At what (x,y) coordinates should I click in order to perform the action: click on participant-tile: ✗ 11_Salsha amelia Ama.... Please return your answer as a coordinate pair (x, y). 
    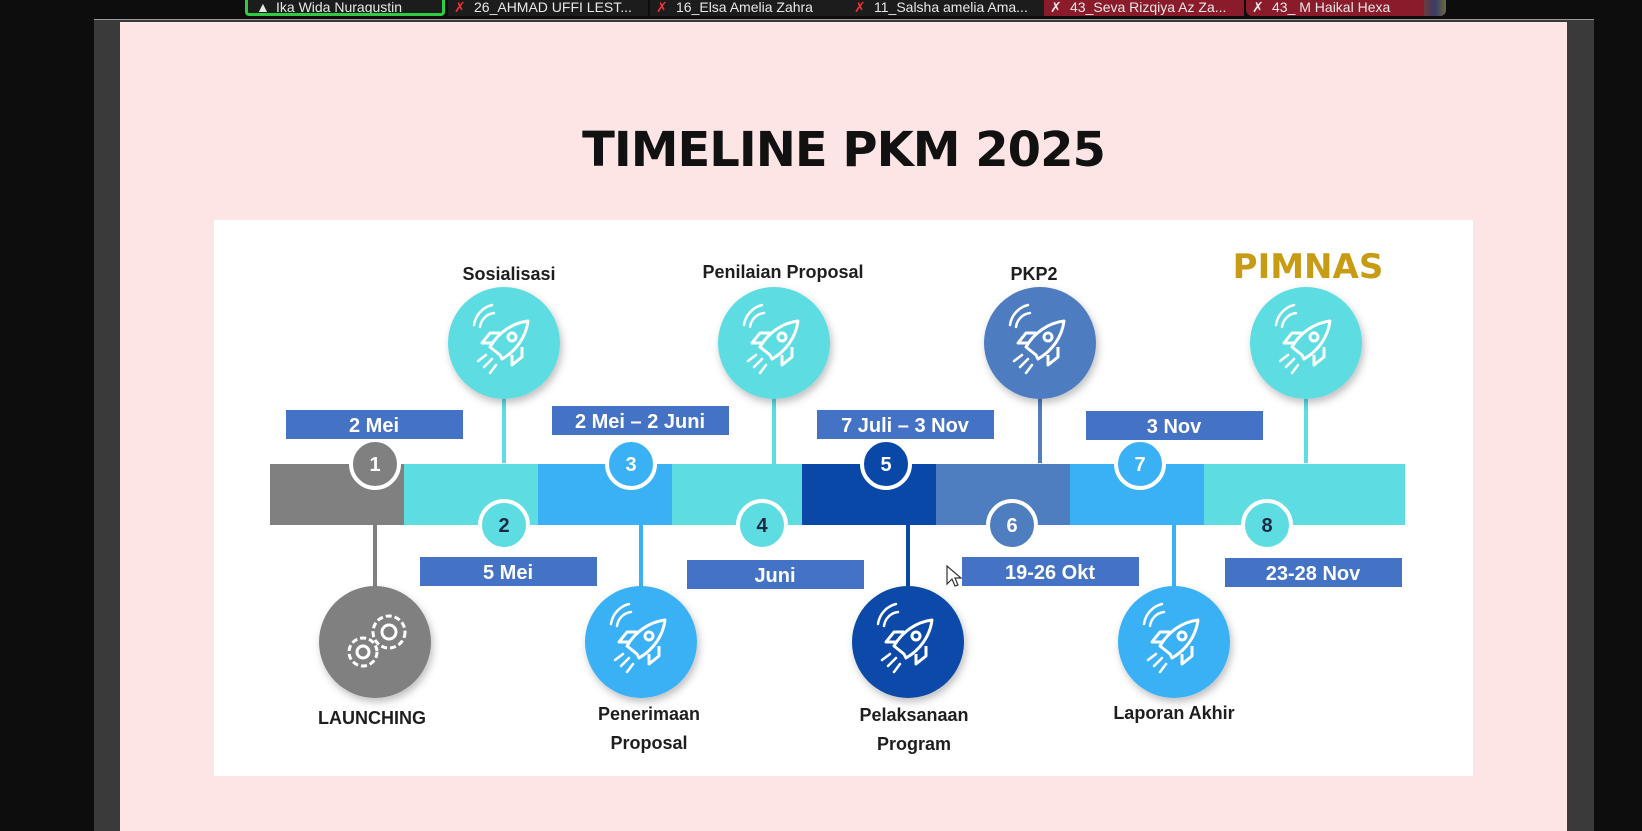
    Looking at the image, I should click on (948, 8).